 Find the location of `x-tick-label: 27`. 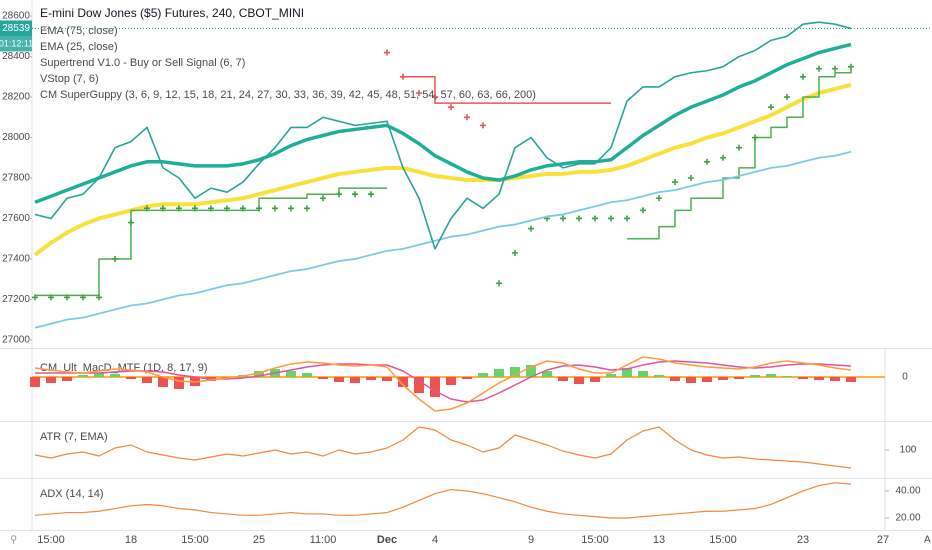

x-tick-label: 27 is located at coordinates (883, 540).